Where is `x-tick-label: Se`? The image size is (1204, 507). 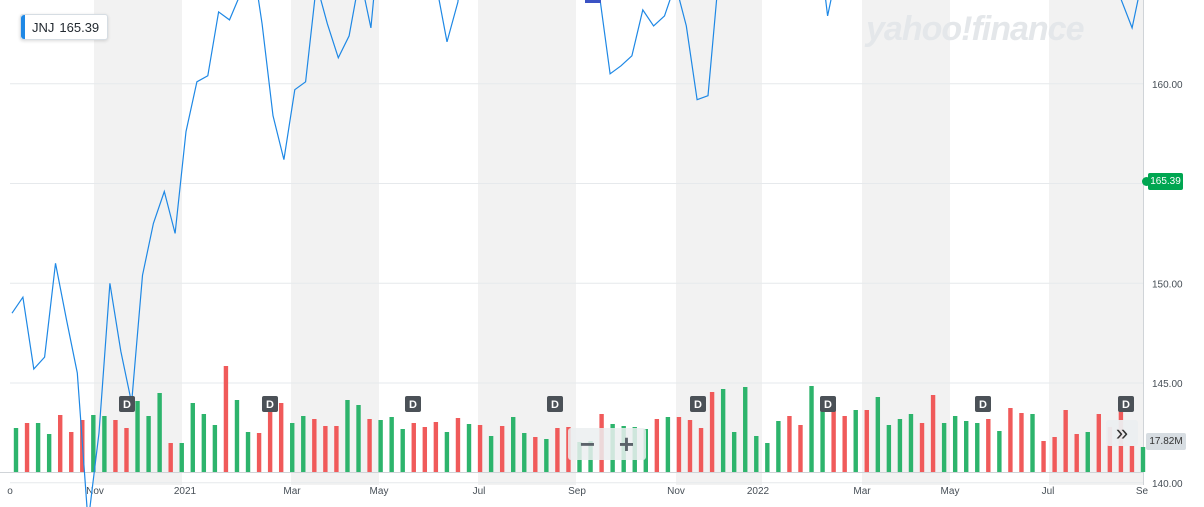 x-tick-label: Se is located at coordinates (1142, 491).